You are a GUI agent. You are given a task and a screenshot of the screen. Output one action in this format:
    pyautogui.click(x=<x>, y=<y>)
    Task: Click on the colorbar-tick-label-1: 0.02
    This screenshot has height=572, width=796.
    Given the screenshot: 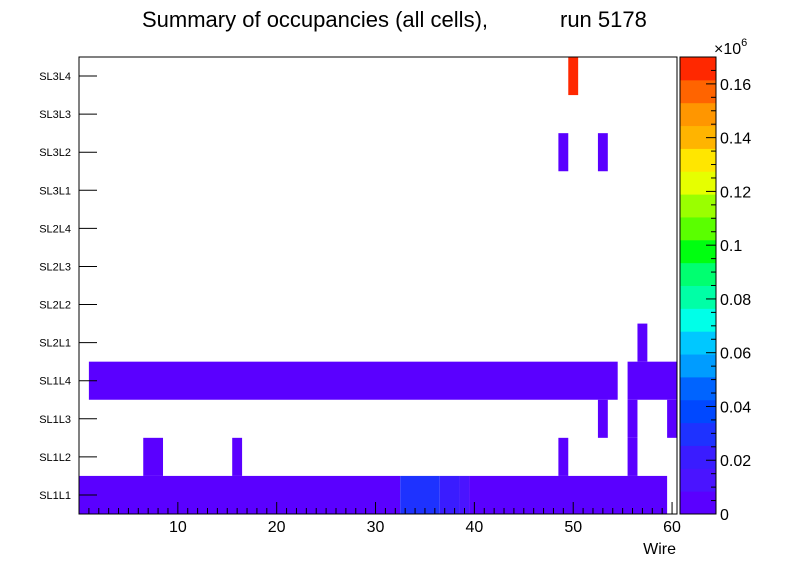 What is the action you would take?
    pyautogui.click(x=735, y=461)
    